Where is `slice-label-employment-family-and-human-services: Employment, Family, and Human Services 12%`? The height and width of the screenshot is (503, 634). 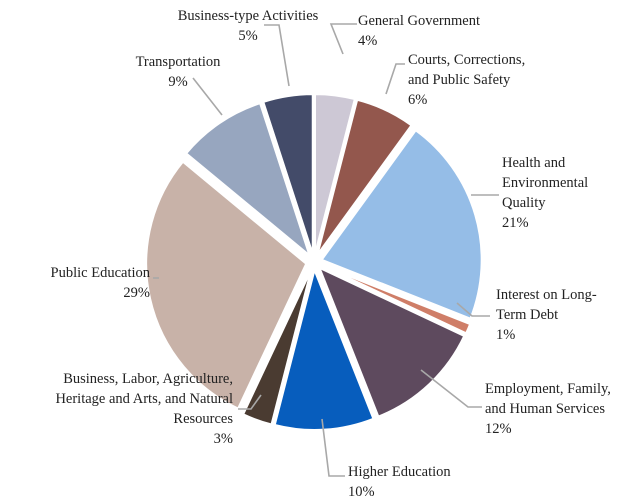
slice-label-employment-family-and-human-services: Employment, Family, and Human Services 12% is located at coordinates (548, 409).